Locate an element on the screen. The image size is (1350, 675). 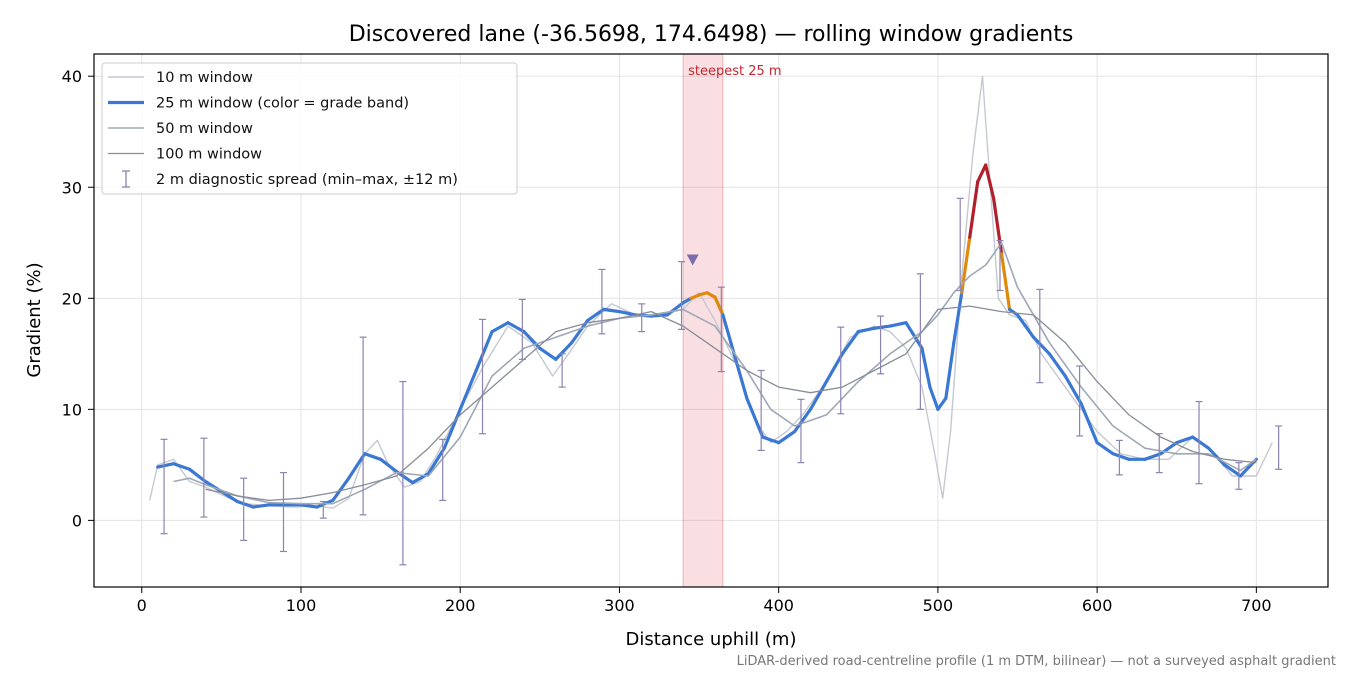
legend-label: 100 m window is located at coordinates (209, 155).